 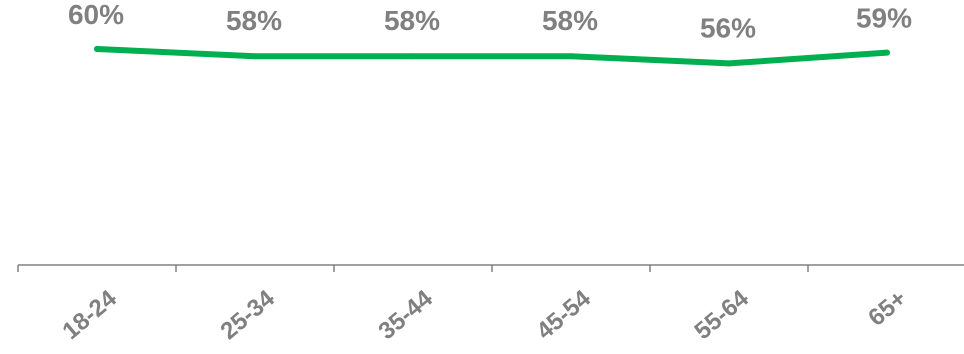 I want to click on series-line, so click(x=492, y=56).